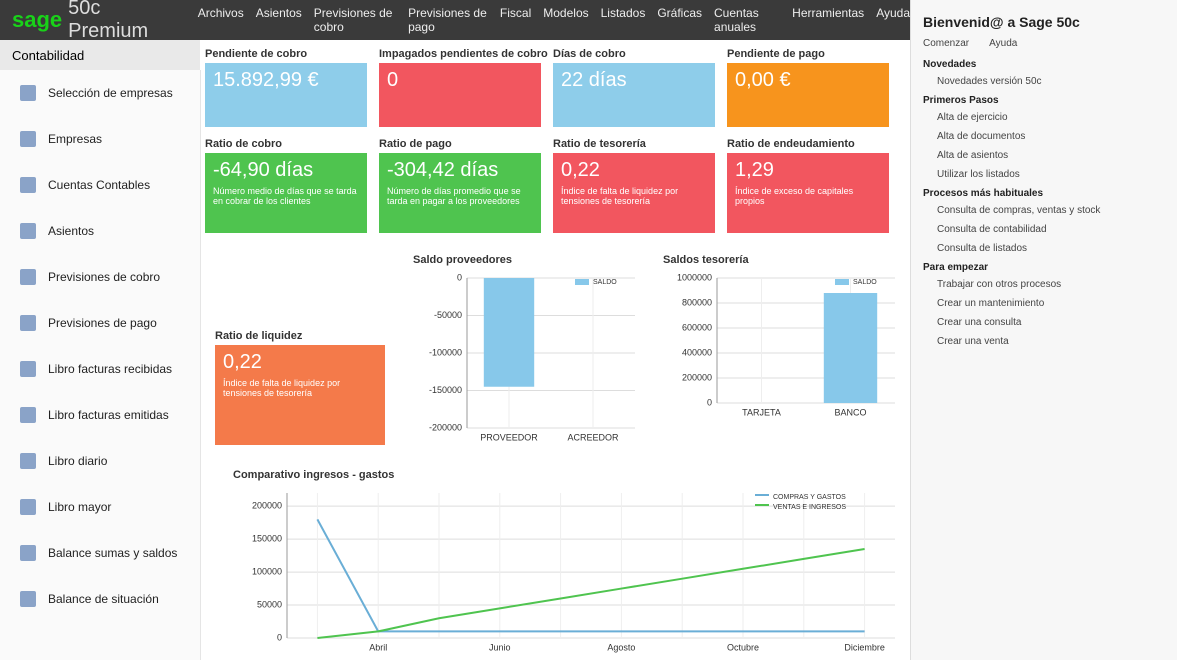 This screenshot has width=1177, height=660. Describe the element at coordinates (100, 323) in the screenshot. I see `sidebar-item: Previsiones de pago` at that location.